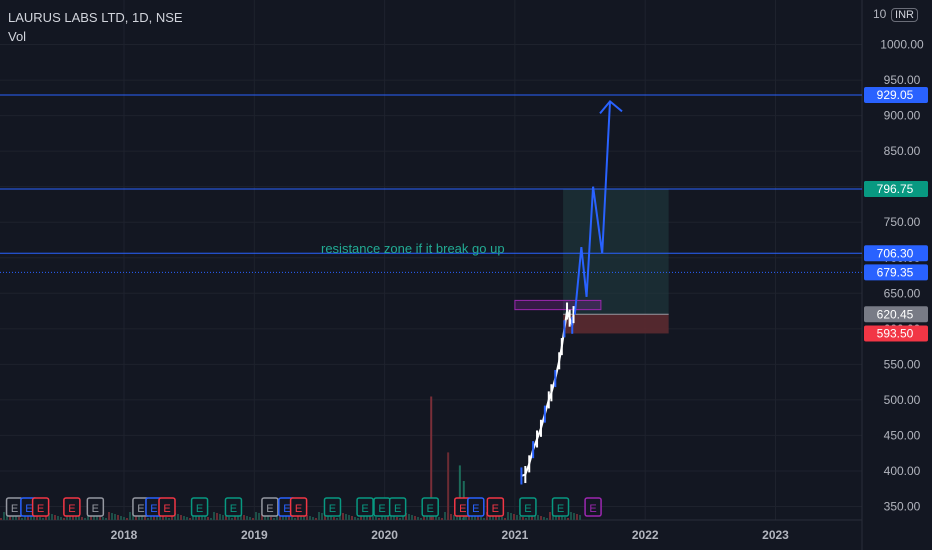 The height and width of the screenshot is (550, 932). Describe the element at coordinates (902, 507) in the screenshot. I see `y-tick-label: 350.00` at that location.